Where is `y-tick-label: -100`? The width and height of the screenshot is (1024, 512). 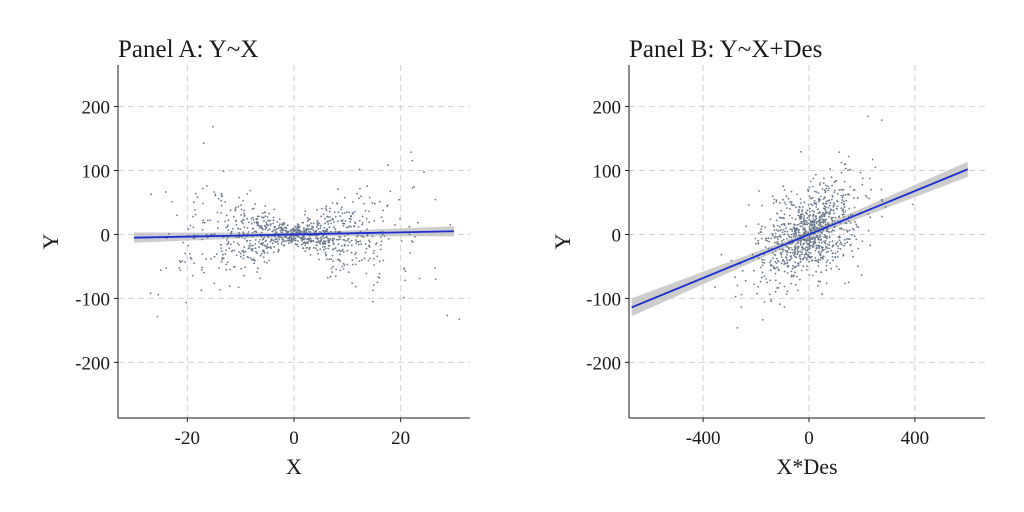 y-tick-label: -100 is located at coordinates (603, 299).